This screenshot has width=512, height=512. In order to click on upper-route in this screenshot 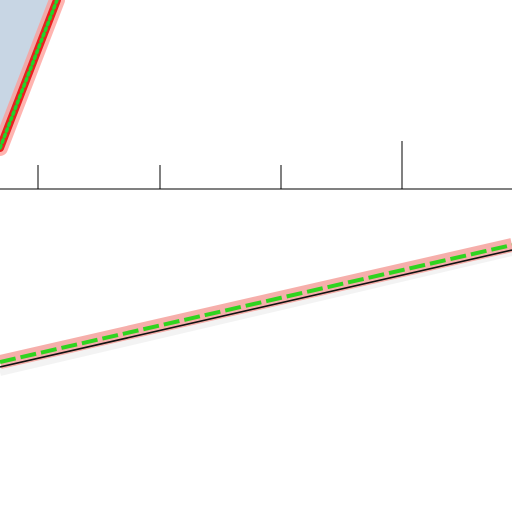, I will do `click(32, 78)`.